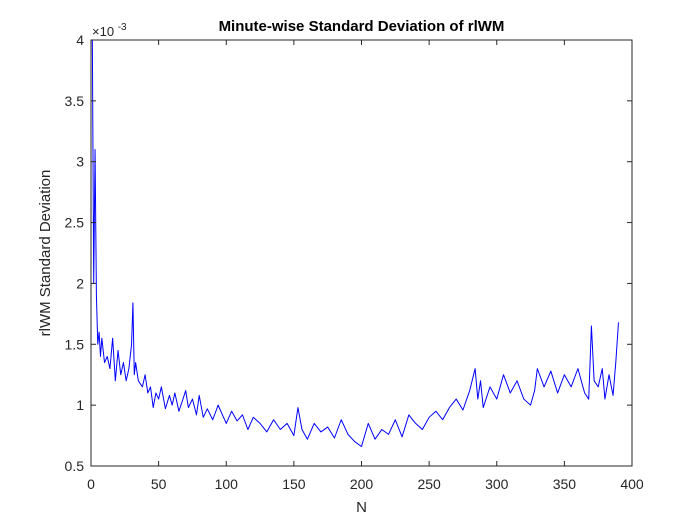 The height and width of the screenshot is (525, 700). Describe the element at coordinates (429, 484) in the screenshot. I see `x-tick-label: 250` at that location.